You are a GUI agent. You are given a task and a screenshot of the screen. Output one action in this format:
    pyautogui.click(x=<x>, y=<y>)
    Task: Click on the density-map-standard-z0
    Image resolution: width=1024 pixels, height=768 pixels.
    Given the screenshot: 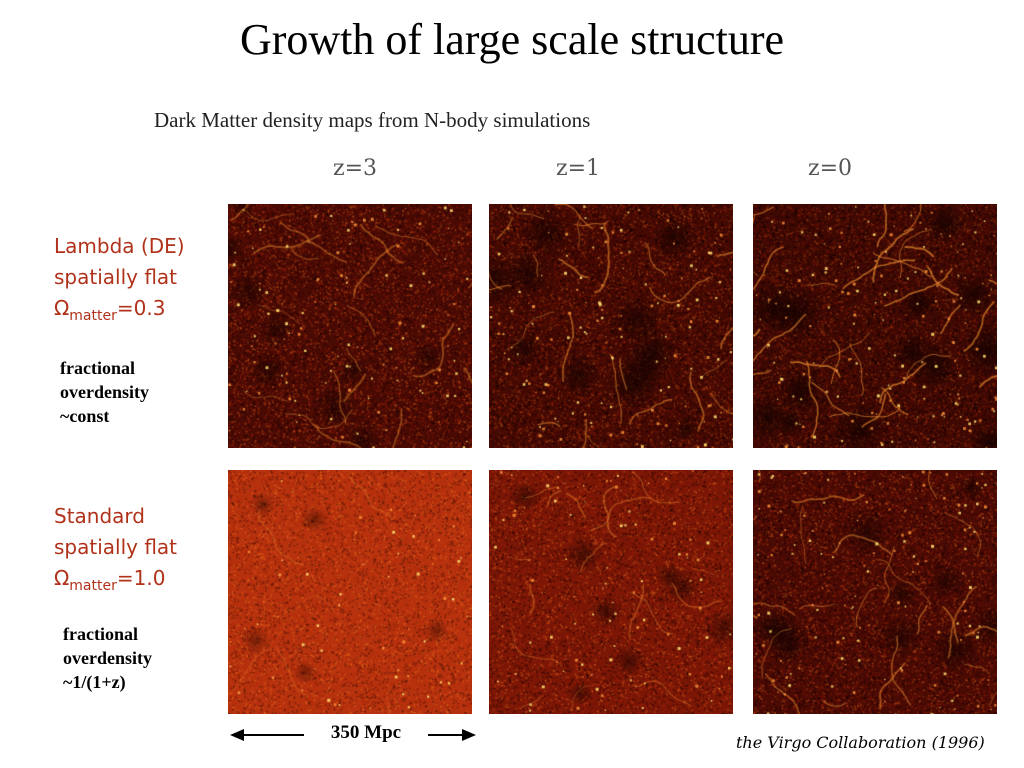 What is the action you would take?
    pyautogui.click(x=875, y=592)
    